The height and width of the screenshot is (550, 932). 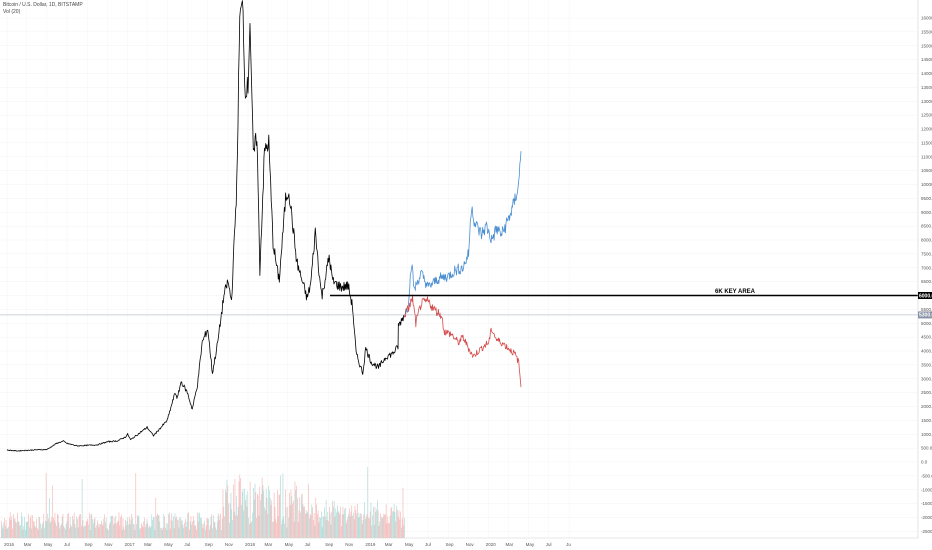 What do you see at coordinates (926, 45) in the screenshot?
I see `y-tick-label: 15000.0` at bounding box center [926, 45].